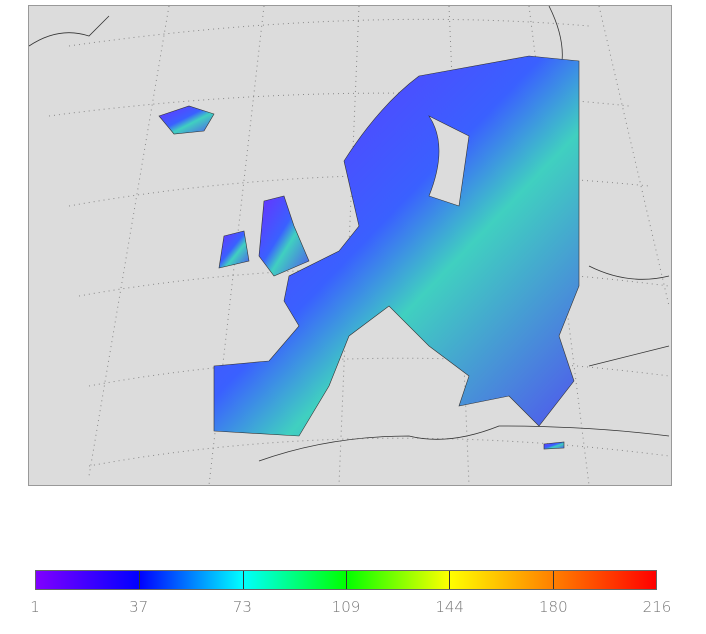  I want to click on colorbar-tick-label: 37, so click(139, 607).